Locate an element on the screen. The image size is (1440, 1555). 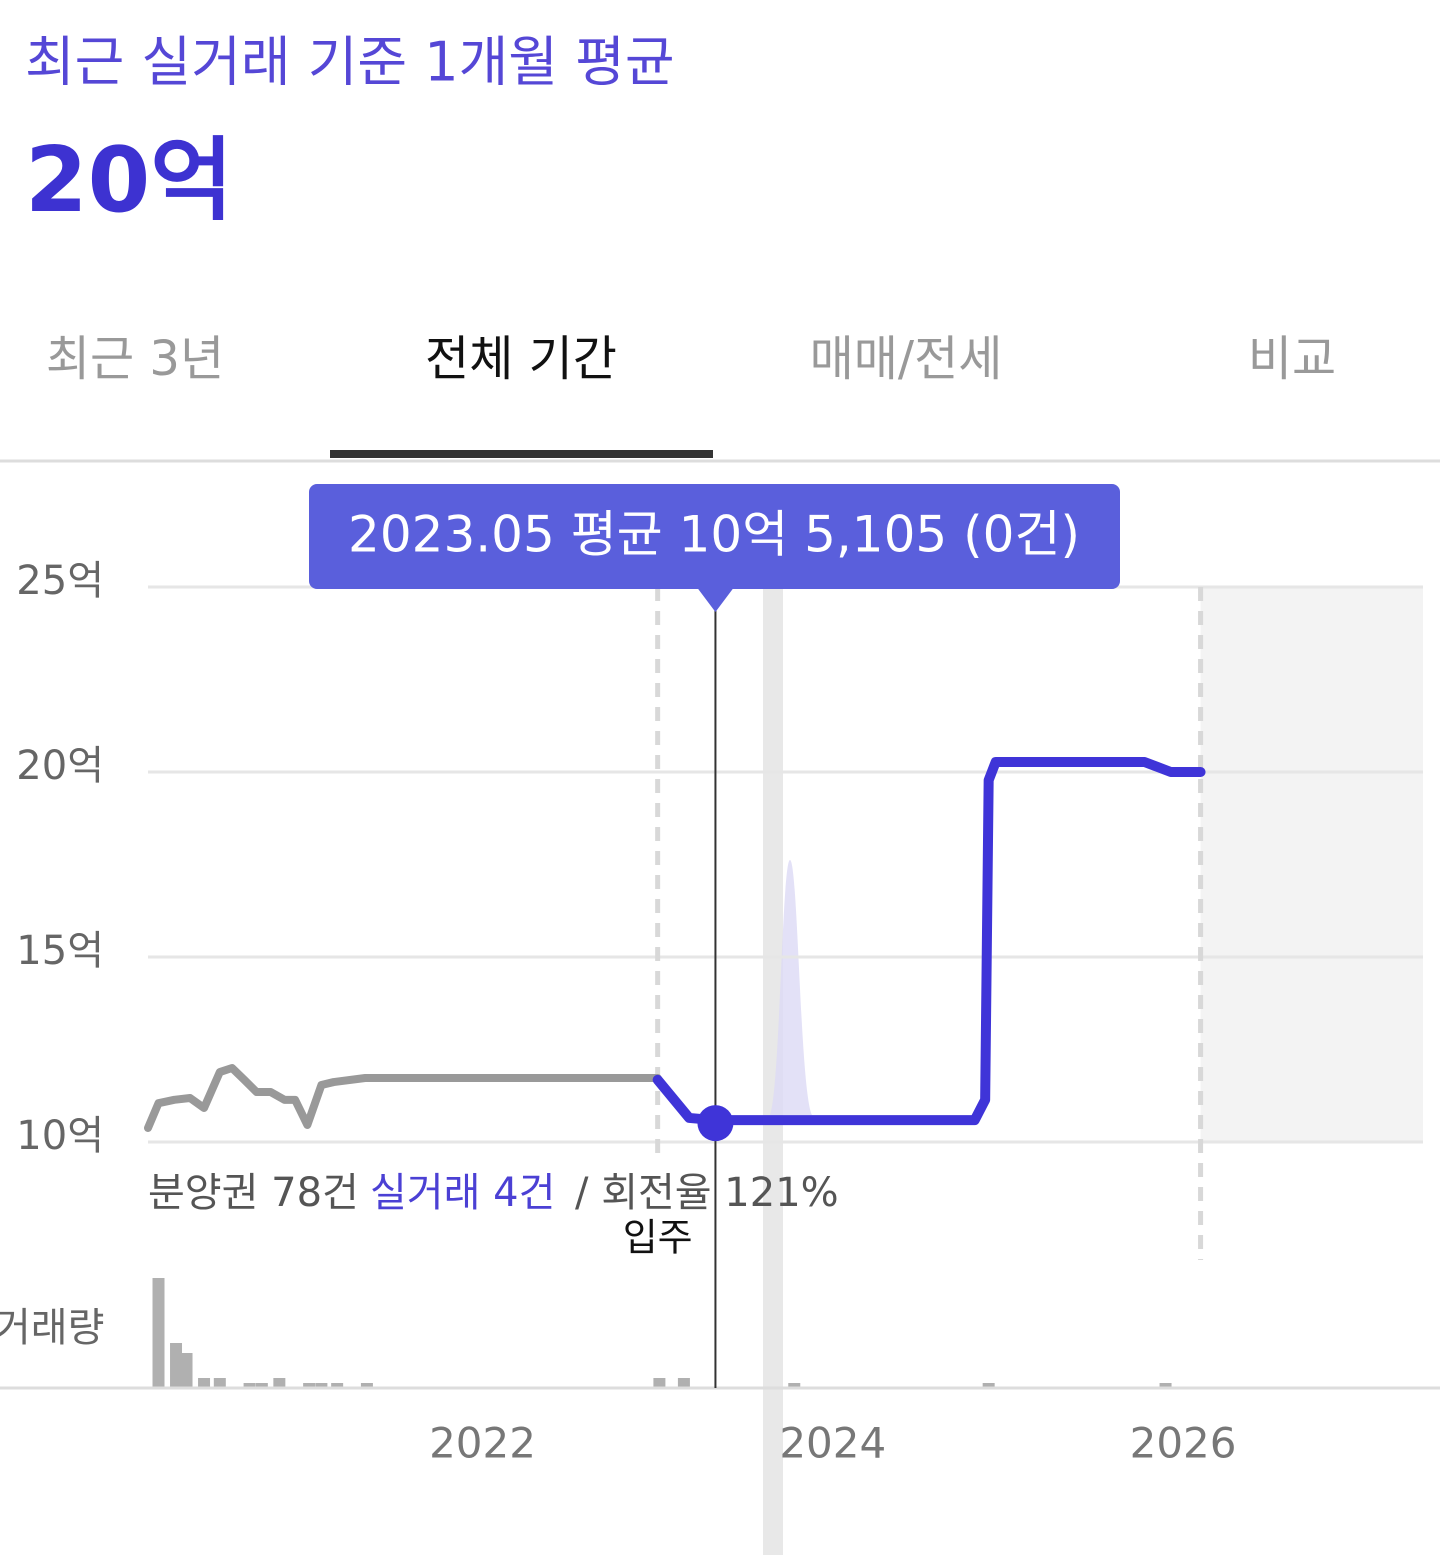
x-tick-label: 2026 is located at coordinates (1183, 1443).